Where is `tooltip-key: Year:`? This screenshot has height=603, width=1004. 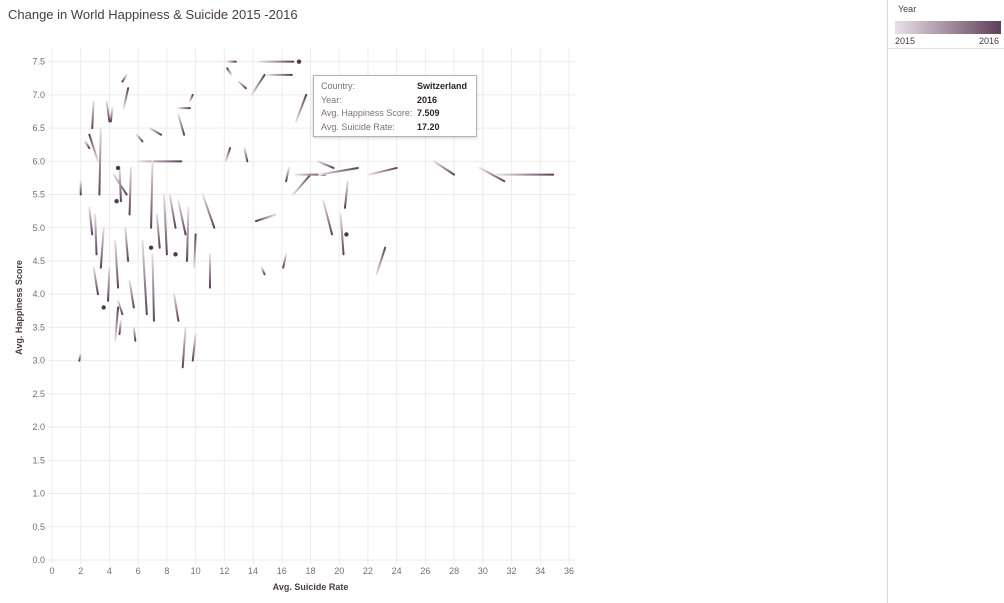 tooltip-key: Year: is located at coordinates (331, 99).